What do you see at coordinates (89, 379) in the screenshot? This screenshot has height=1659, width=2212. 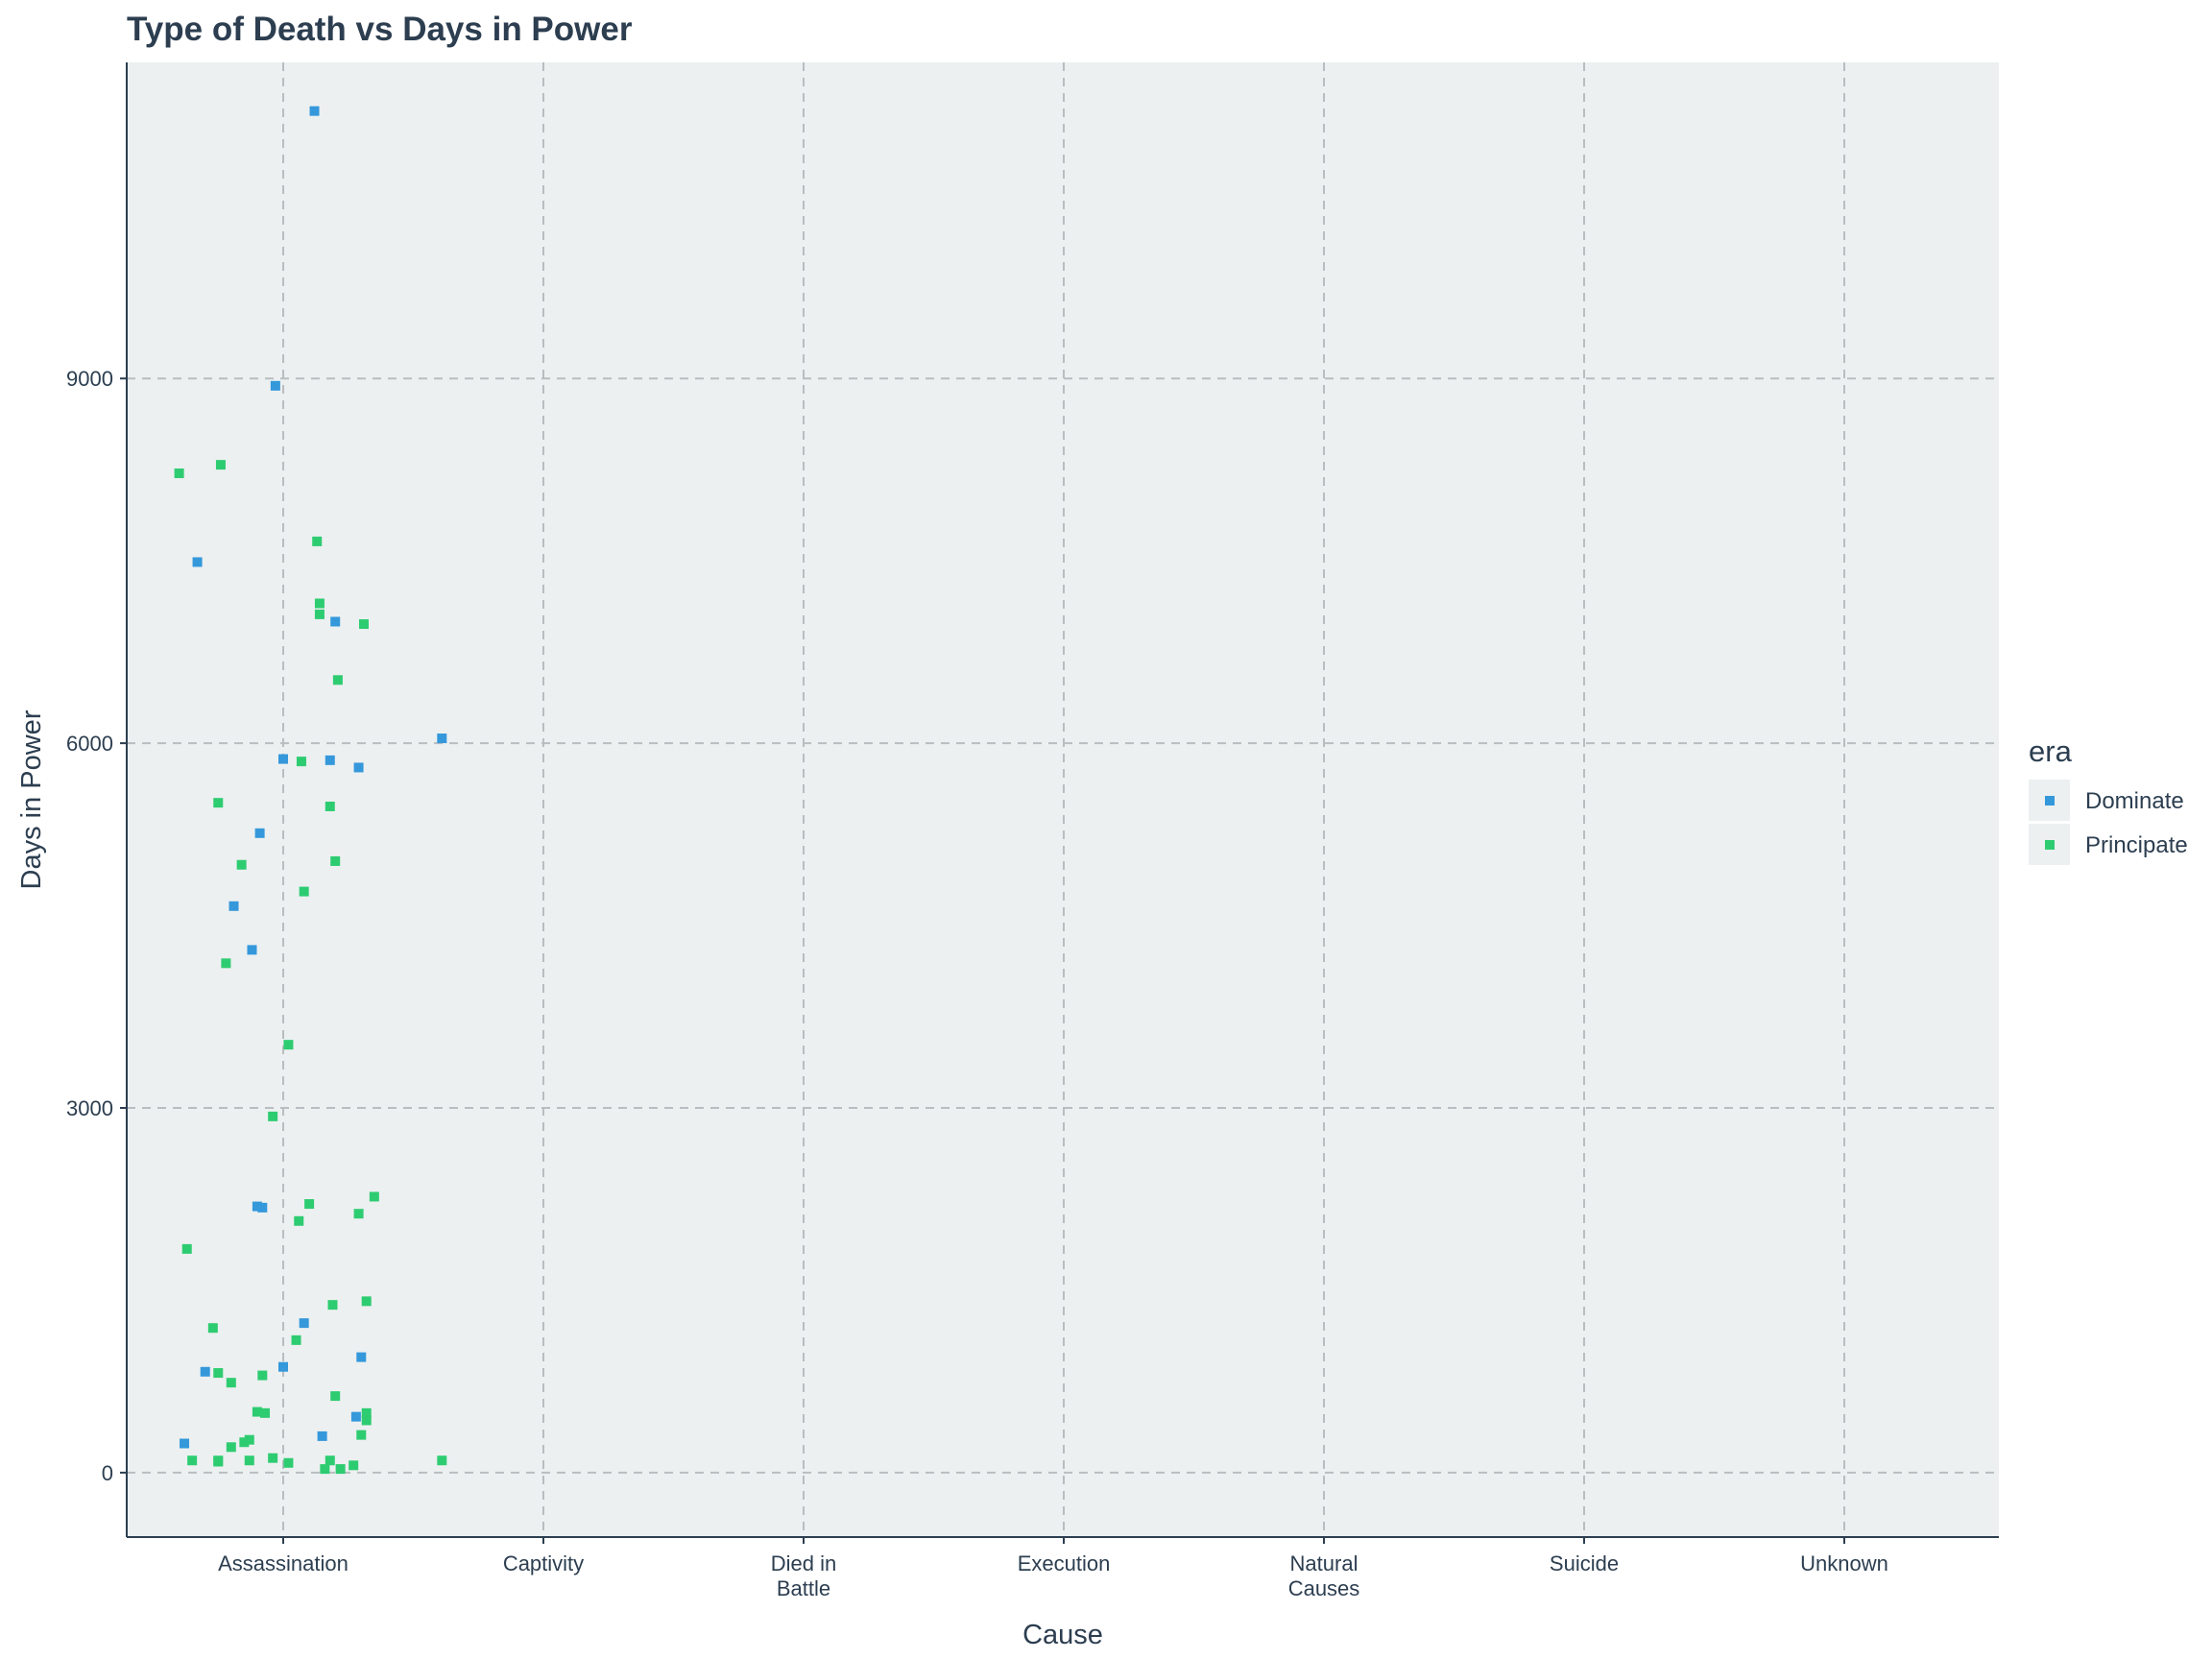 I see `y-tick-label: 9000` at bounding box center [89, 379].